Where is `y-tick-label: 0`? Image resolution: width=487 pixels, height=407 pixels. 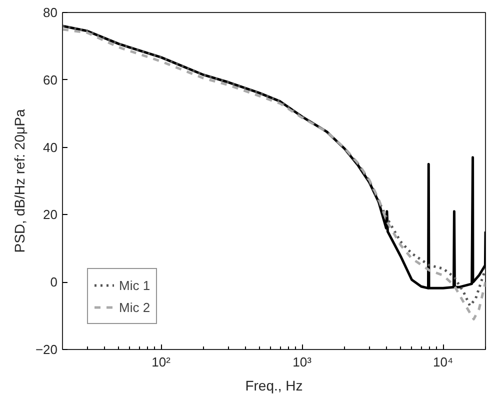 y-tick-label: 0 is located at coordinates (54, 282).